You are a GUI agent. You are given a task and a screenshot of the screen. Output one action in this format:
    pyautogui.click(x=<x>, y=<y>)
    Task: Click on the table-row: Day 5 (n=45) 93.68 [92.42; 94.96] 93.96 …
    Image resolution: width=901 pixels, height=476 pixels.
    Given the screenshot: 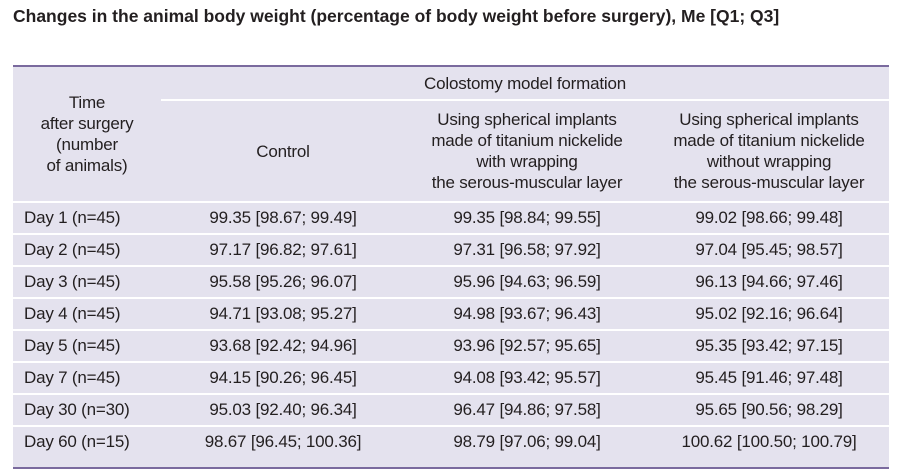 What is the action you would take?
    pyautogui.click(x=451, y=345)
    